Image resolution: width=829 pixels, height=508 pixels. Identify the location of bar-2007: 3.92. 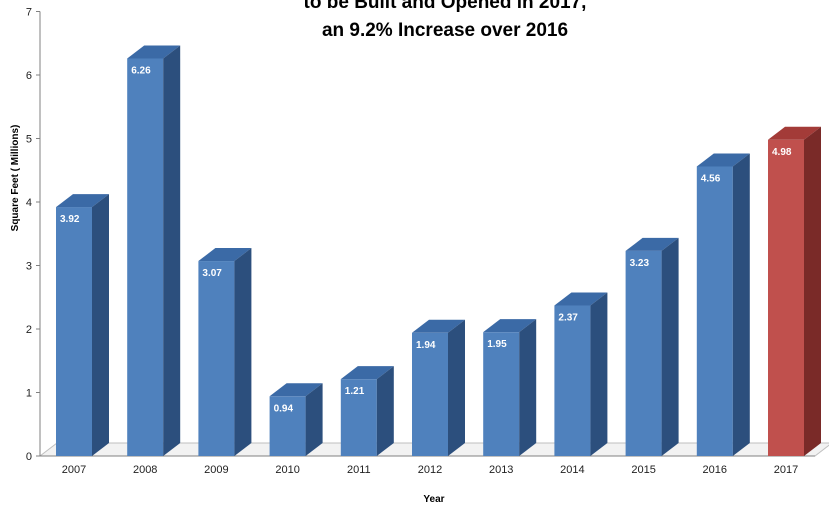
(82, 325).